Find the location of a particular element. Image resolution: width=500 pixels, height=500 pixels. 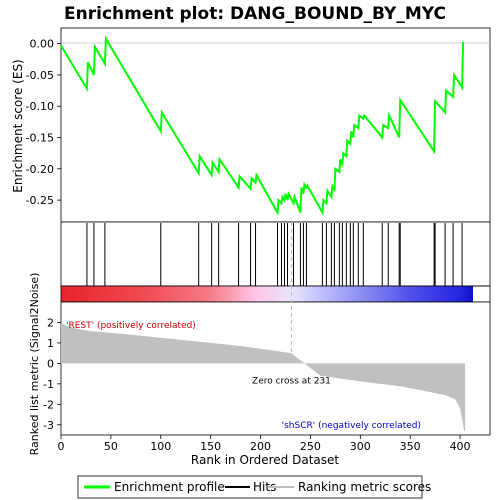

ranking-color-bar is located at coordinates (267, 294).